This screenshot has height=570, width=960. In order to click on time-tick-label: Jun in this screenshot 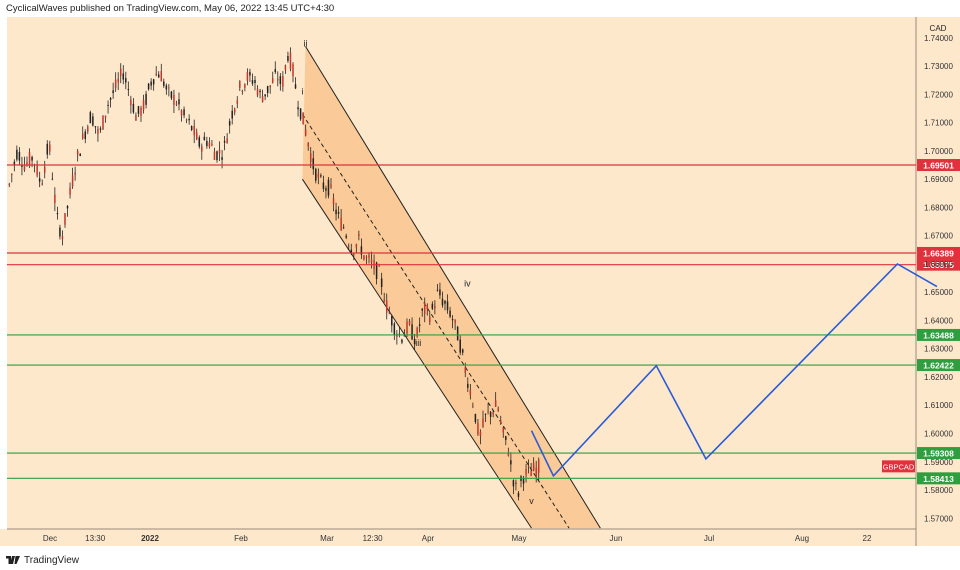, I will do `click(616, 538)`.